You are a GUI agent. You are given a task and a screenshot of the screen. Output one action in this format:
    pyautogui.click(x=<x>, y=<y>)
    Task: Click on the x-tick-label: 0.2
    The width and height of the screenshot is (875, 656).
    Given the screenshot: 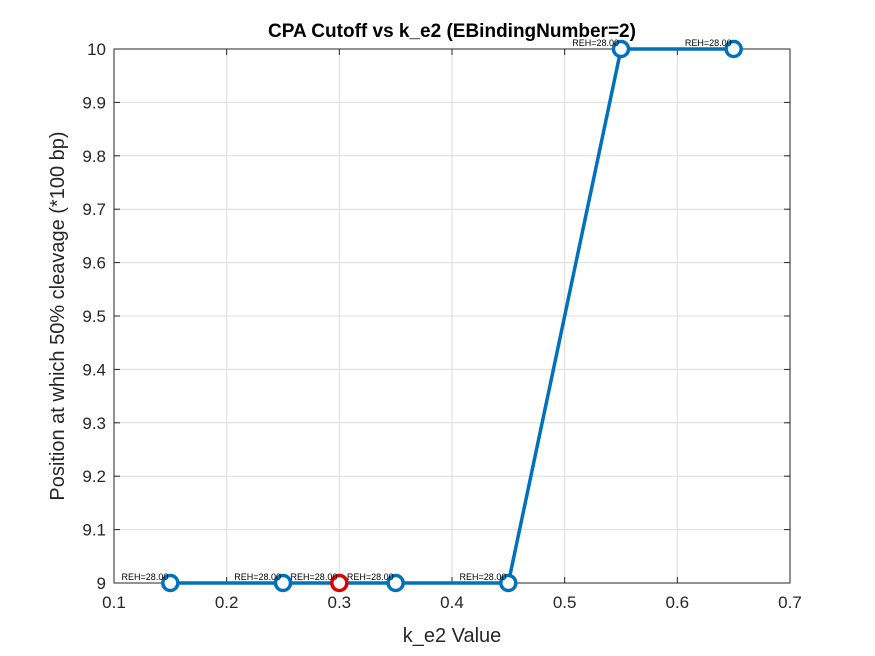 What is the action you would take?
    pyautogui.click(x=227, y=602)
    